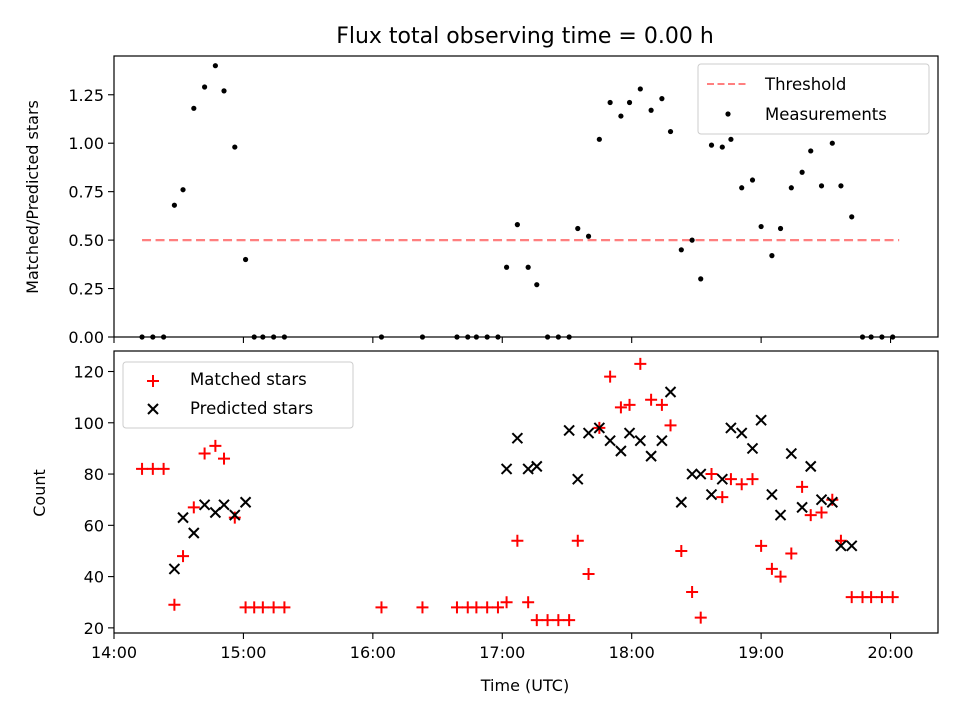  Describe the element at coordinates (238, 395) in the screenshot. I see `count-legend-box` at that location.